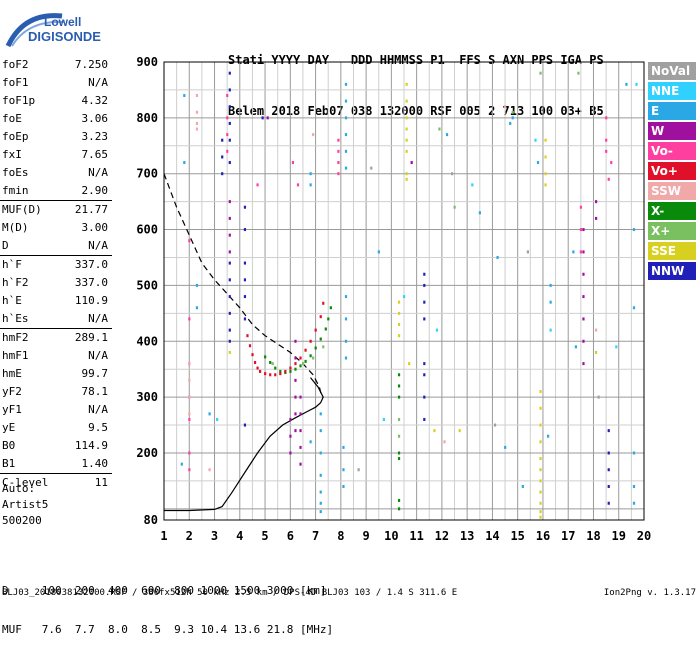 This screenshot has height=649, width=700. I want to click on param-value: 3.23, so click(95, 136).